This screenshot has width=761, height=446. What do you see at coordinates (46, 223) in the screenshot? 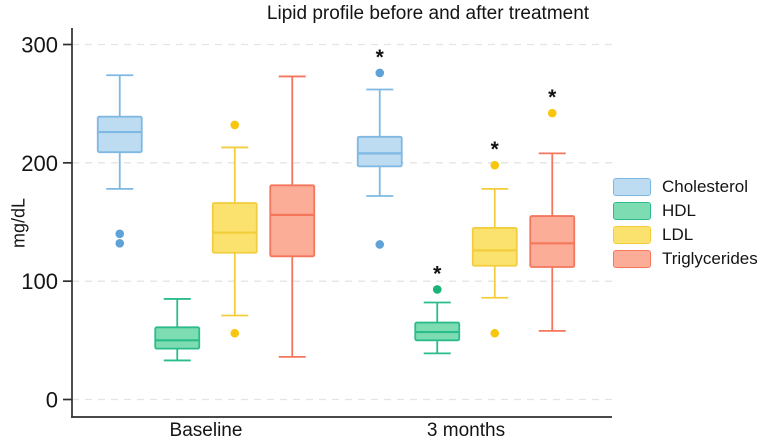
I see `y-axis-ticks: 0 100 200 300` at bounding box center [46, 223].